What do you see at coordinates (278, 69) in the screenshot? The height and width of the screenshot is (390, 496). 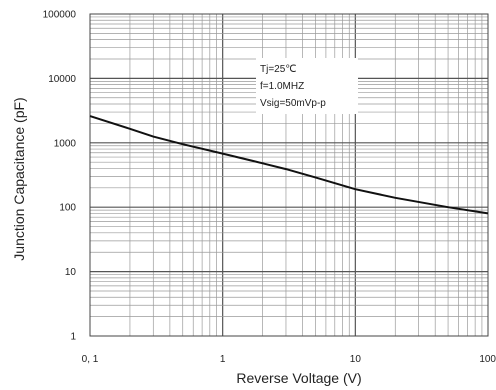 I see `annotation-temperature: Tj=25℃` at bounding box center [278, 69].